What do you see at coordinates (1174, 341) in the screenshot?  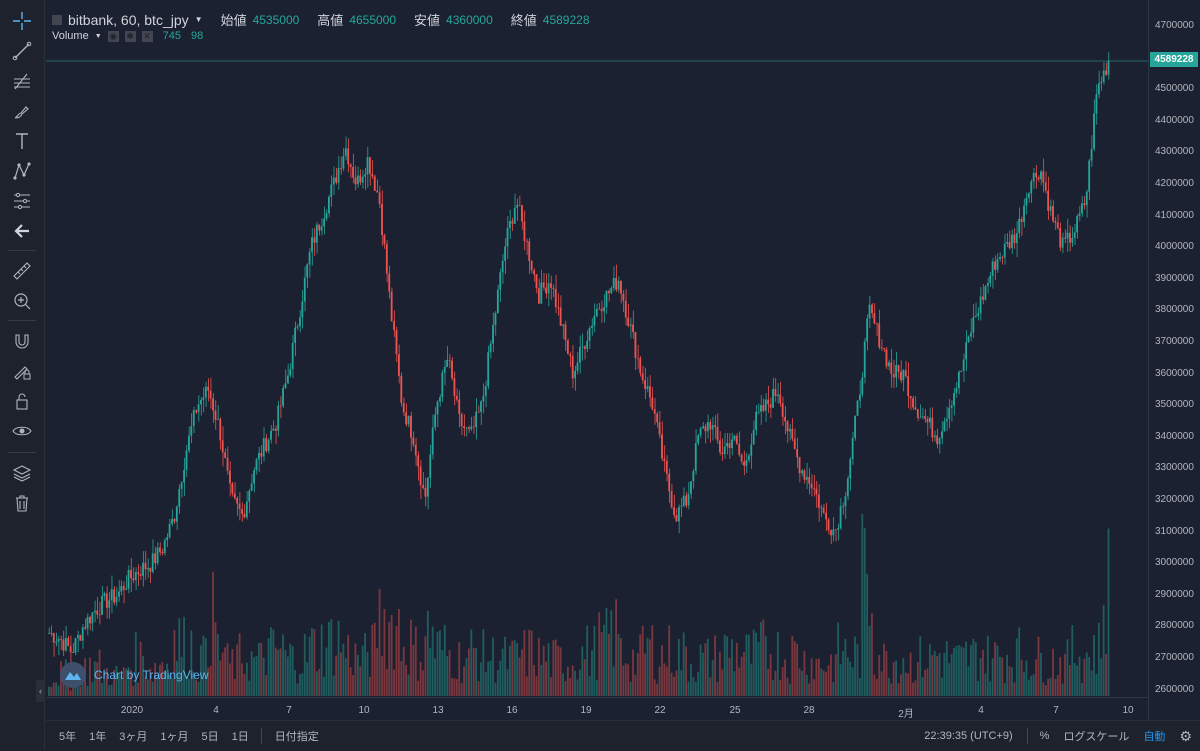 I see `price-tick-label: 3700000` at bounding box center [1174, 341].